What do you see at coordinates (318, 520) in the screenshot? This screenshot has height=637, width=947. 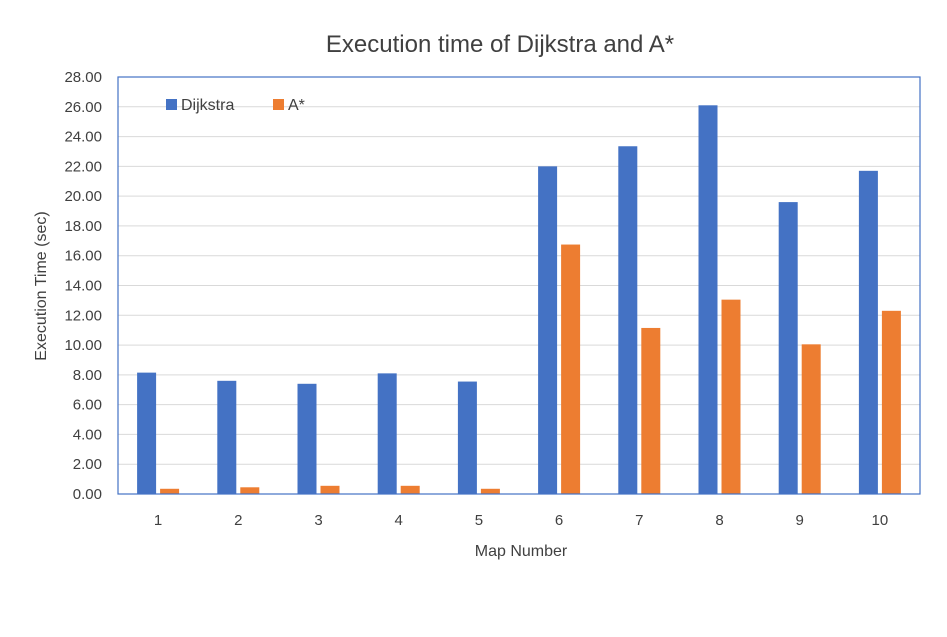 I see `x-tick-label: 3` at bounding box center [318, 520].